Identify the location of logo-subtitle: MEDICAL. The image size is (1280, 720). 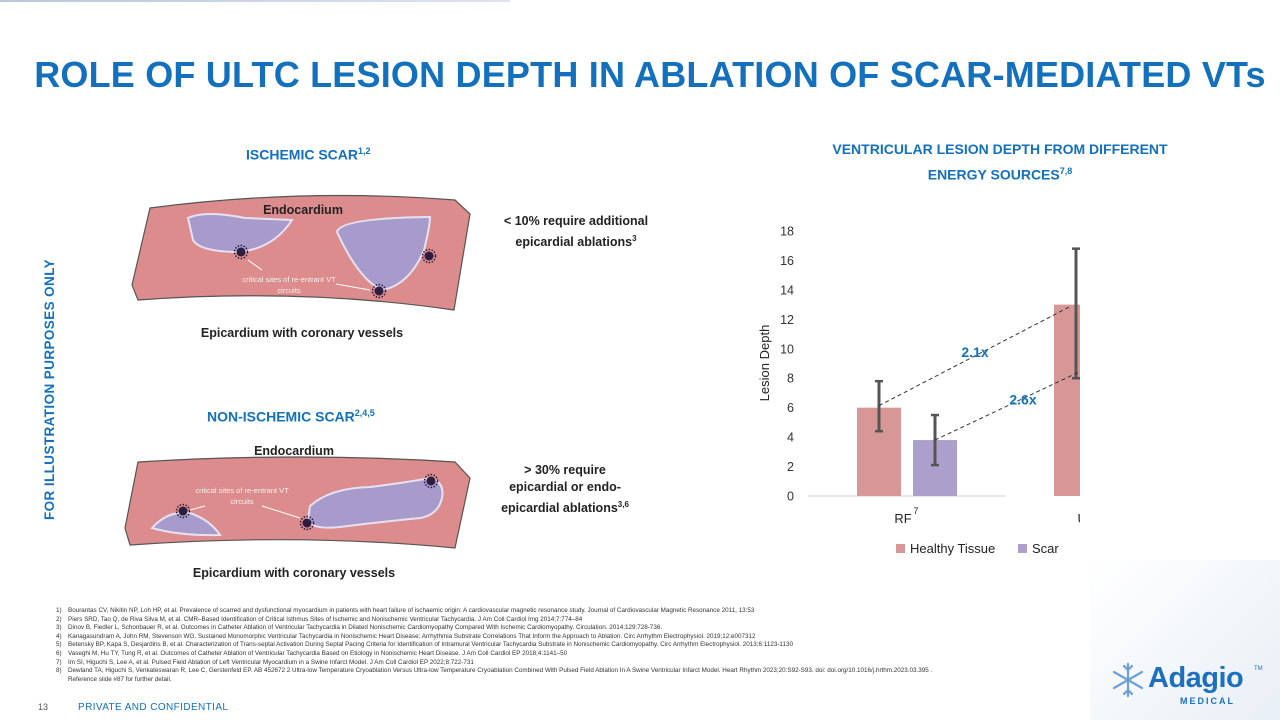
(1207, 701).